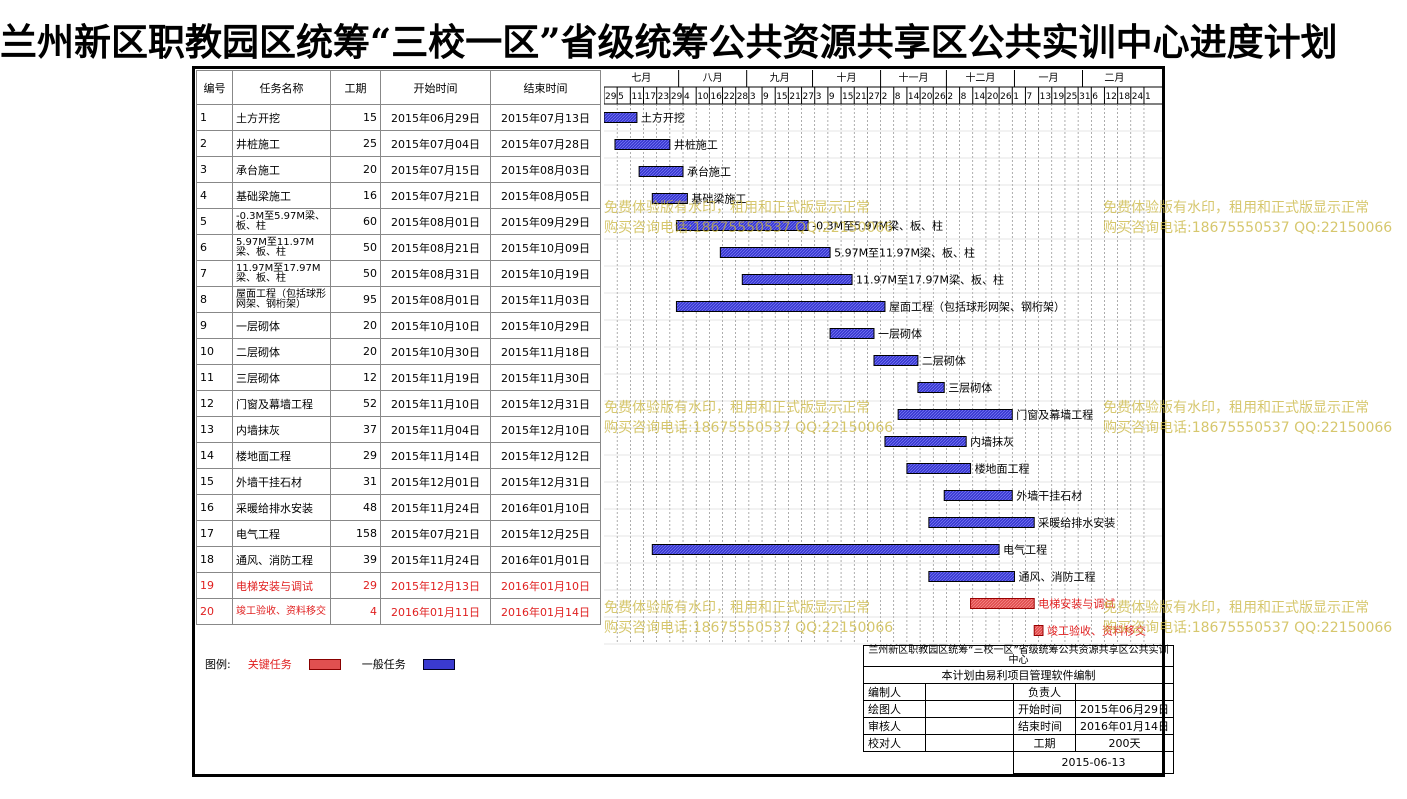  What do you see at coordinates (398, 533) in the screenshot?
I see `table-row: 17 电气工程 158 2015年07月21日 2015年12月25日` at bounding box center [398, 533].